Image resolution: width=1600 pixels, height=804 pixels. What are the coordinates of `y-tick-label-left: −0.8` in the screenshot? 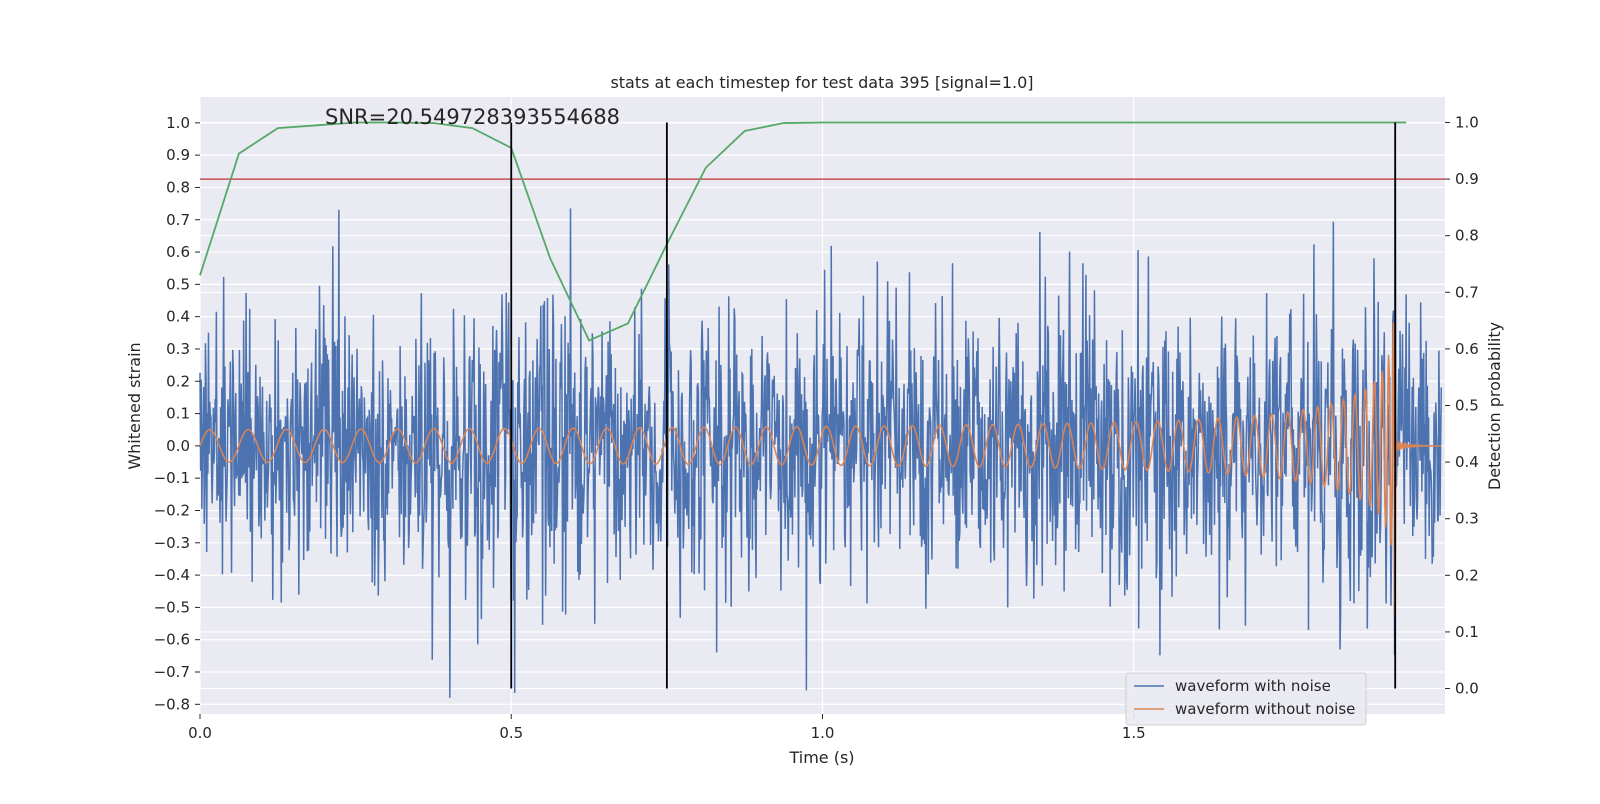 It's located at (172, 704).